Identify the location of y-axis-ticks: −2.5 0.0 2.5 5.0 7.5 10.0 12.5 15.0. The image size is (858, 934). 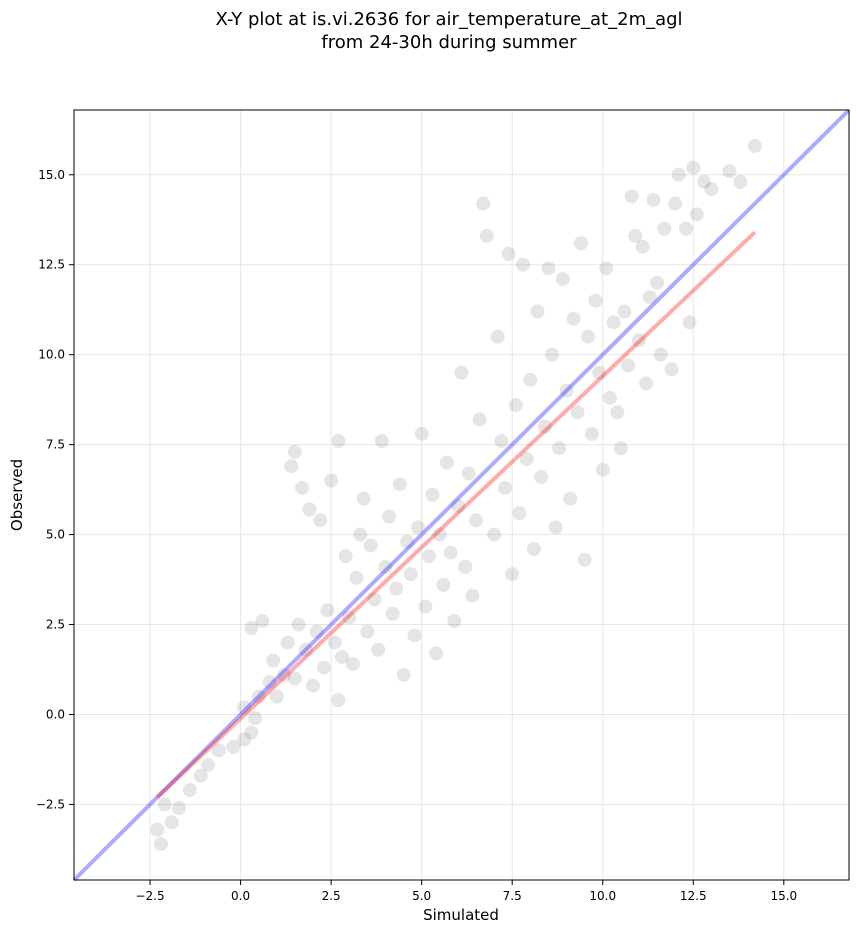
(55, 489).